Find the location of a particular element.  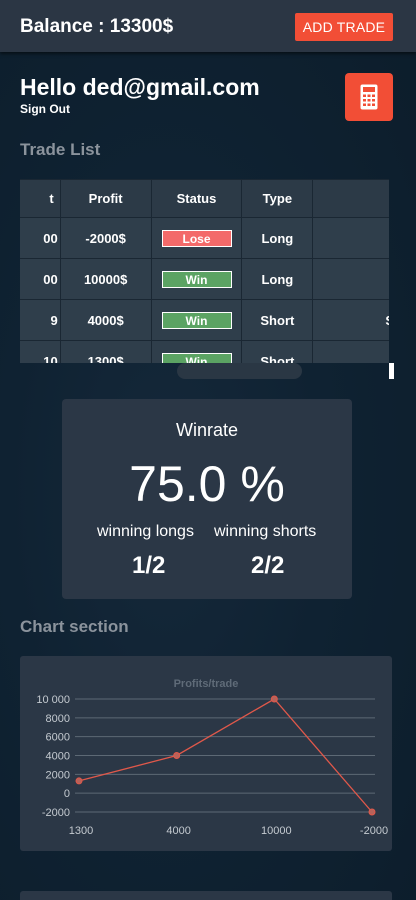

series-line is located at coordinates (225, 755).